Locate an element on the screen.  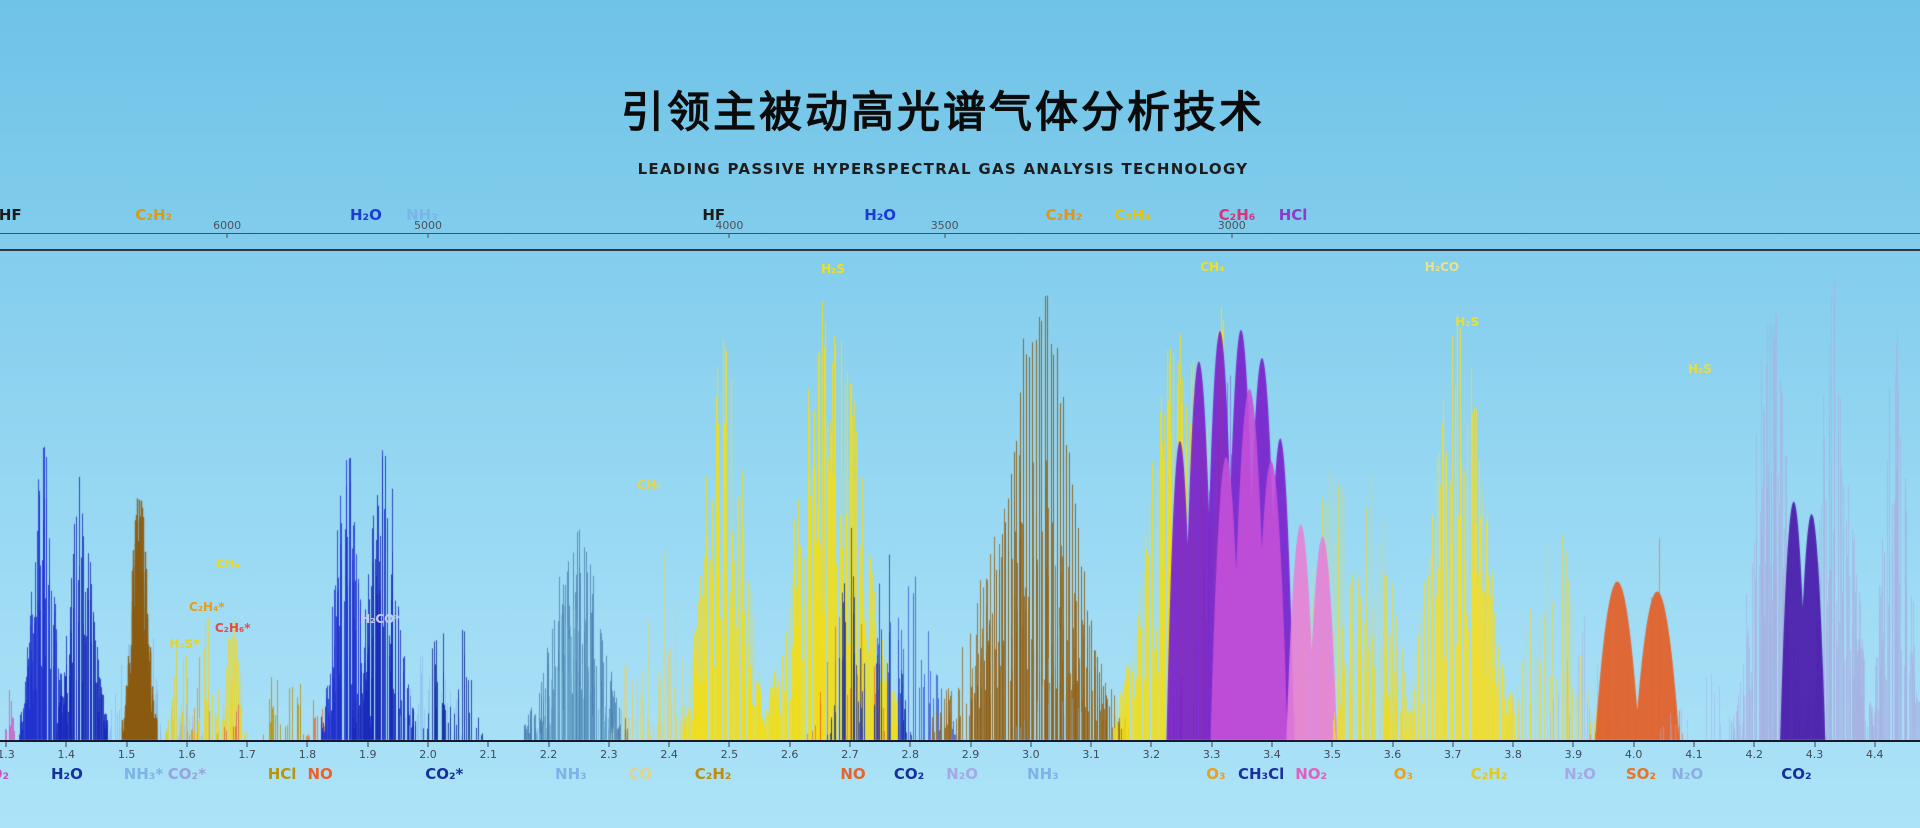
bottom-axis-tick-label: 2.0 is located at coordinates (428, 754).